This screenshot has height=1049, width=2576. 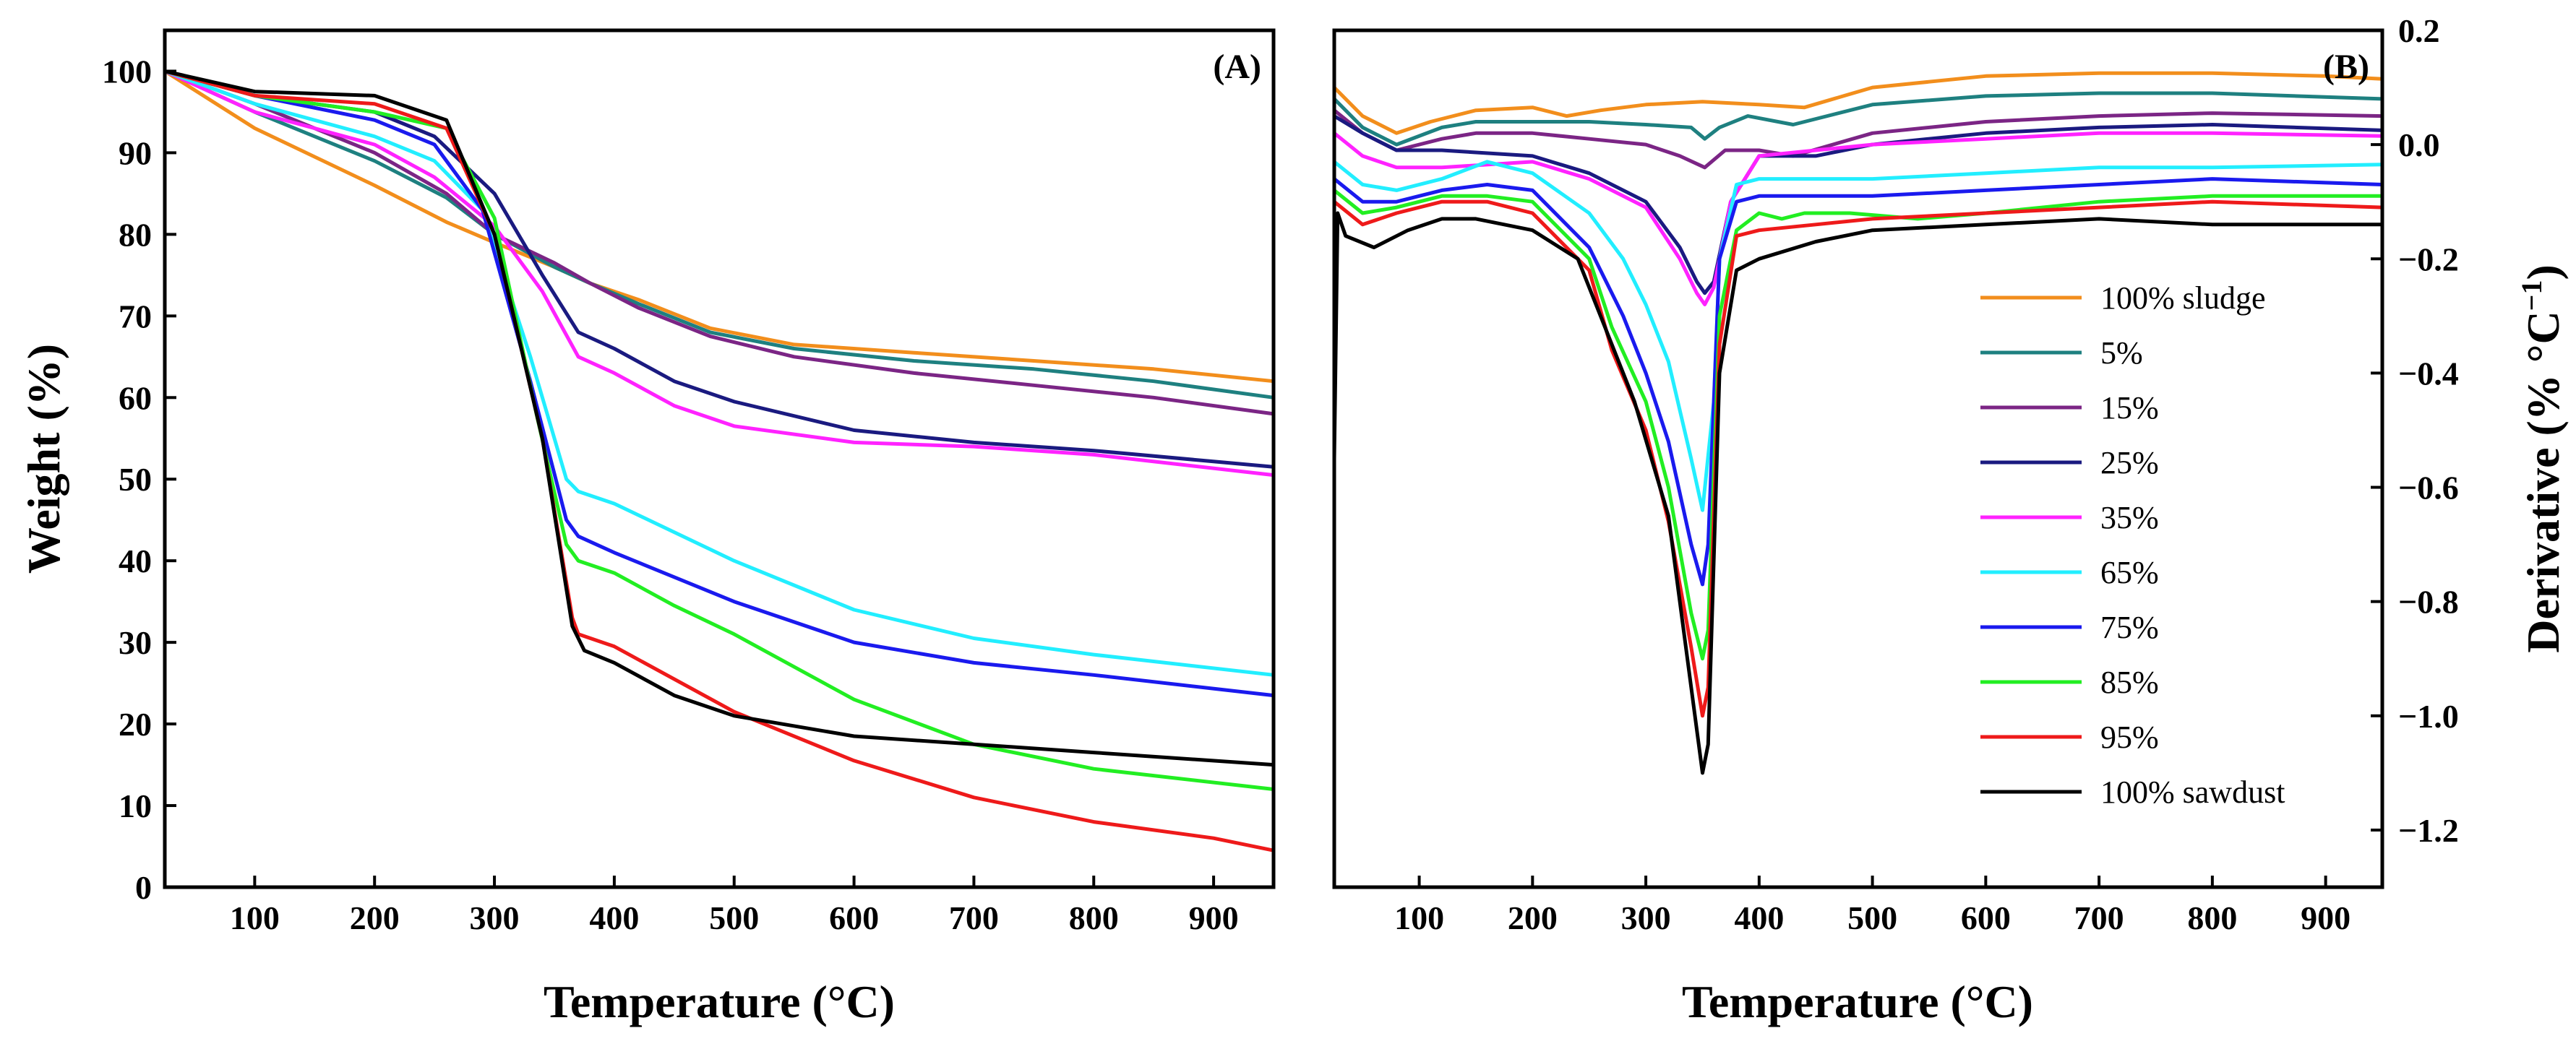 I want to click on panel-b-y-tick-label: −0.2, so click(x=2429, y=259).